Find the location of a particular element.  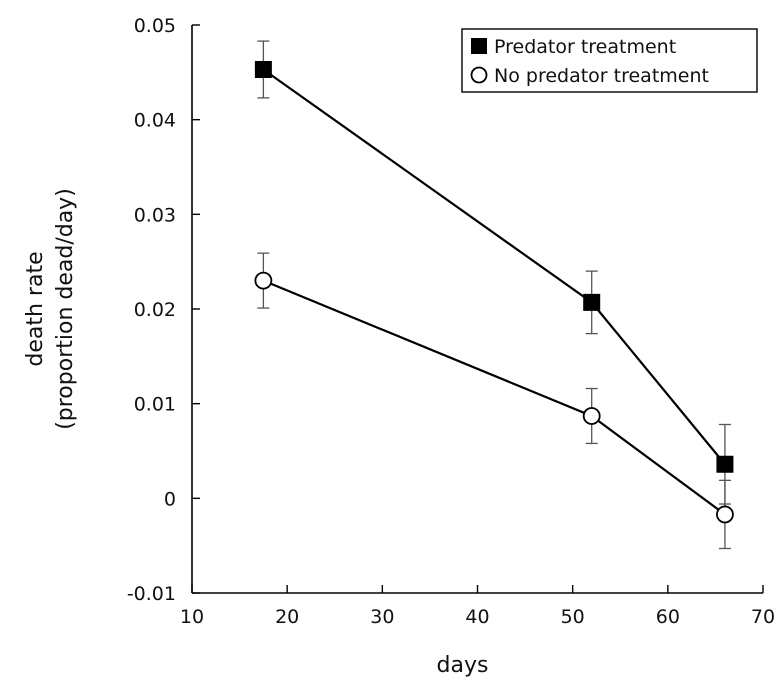

x-tick-label: 70 is located at coordinates (763, 617).